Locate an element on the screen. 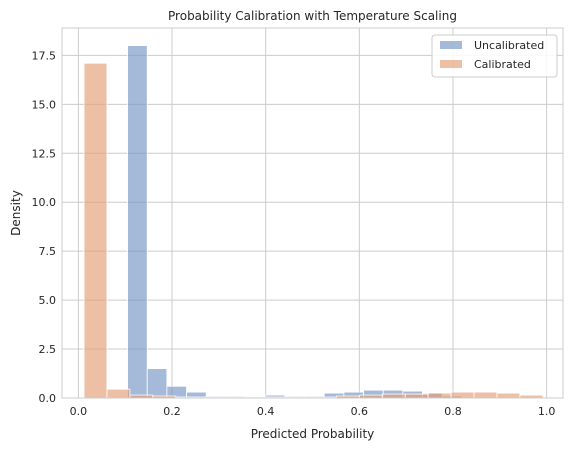  x-tick-label: 1.0 is located at coordinates (547, 411).